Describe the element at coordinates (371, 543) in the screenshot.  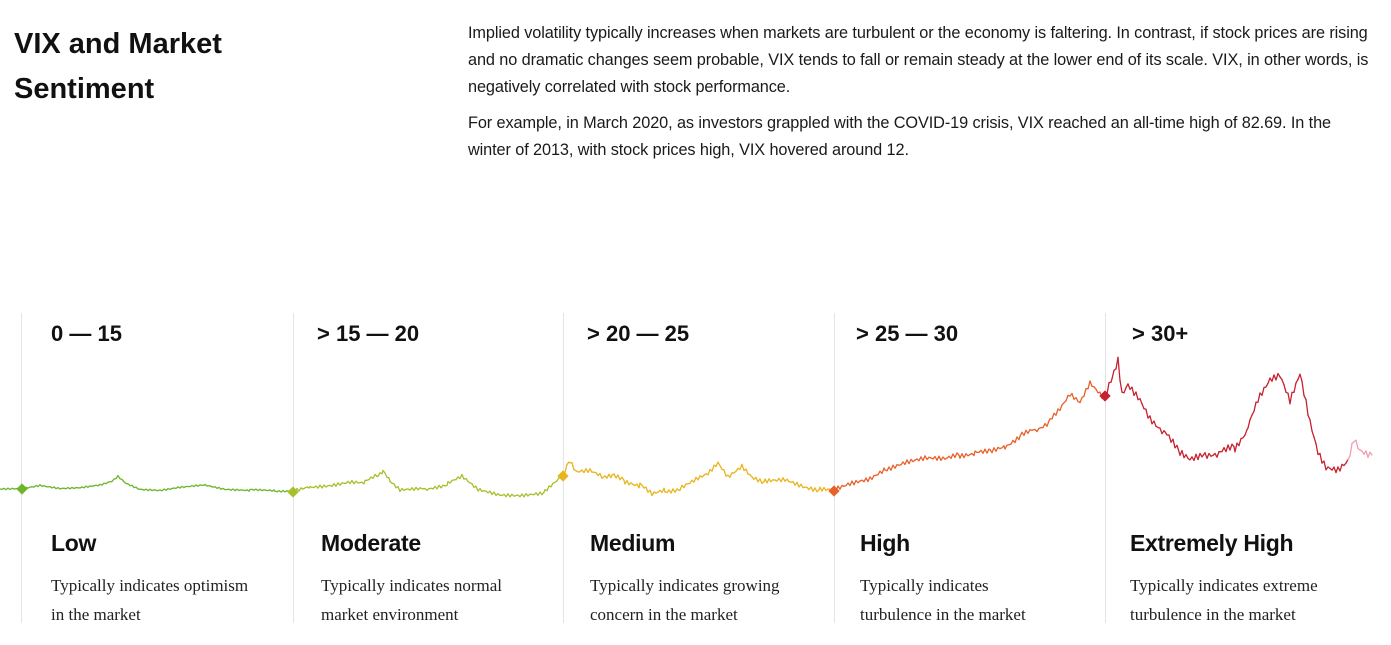
I see `level-label-moderate: Moderate` at that location.